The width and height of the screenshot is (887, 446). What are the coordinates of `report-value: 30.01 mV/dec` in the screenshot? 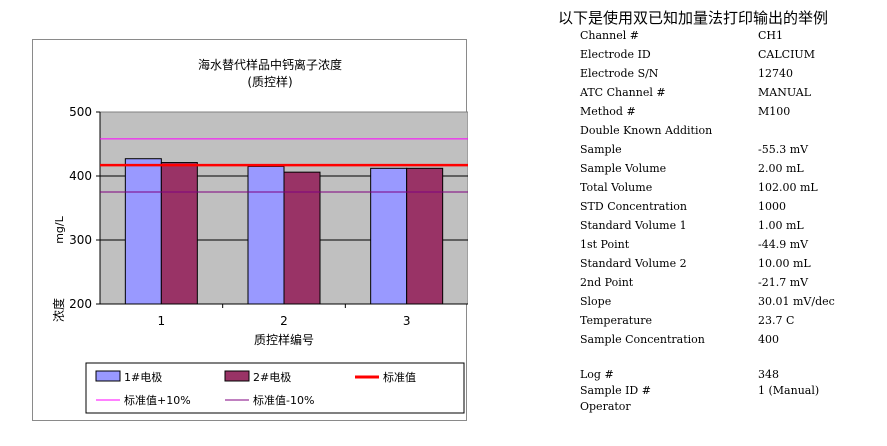 It's located at (796, 301).